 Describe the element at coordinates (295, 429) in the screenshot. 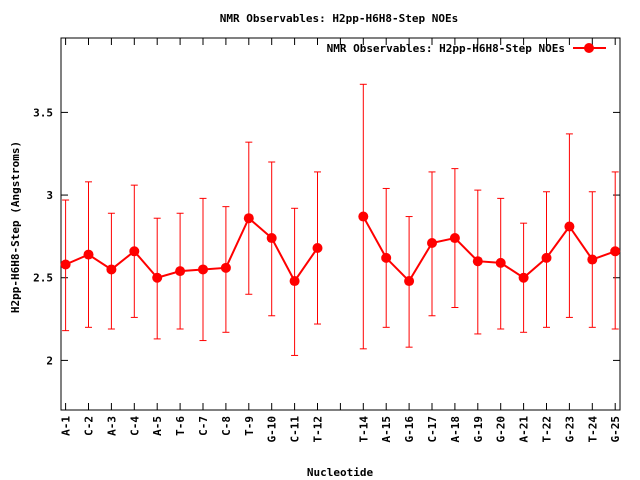

I see `x-tick-label: C-11` at that location.